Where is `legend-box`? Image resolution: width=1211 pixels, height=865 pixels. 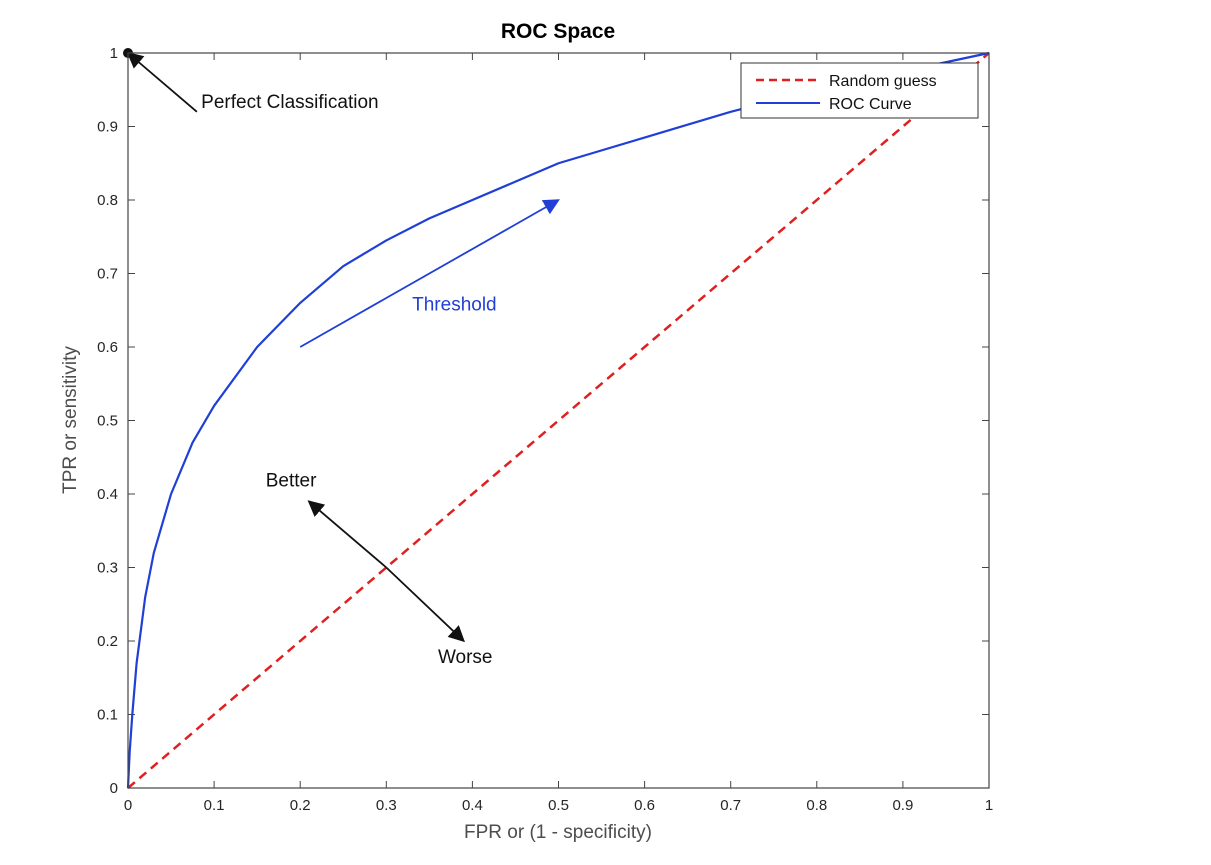 legend-box is located at coordinates (859, 90).